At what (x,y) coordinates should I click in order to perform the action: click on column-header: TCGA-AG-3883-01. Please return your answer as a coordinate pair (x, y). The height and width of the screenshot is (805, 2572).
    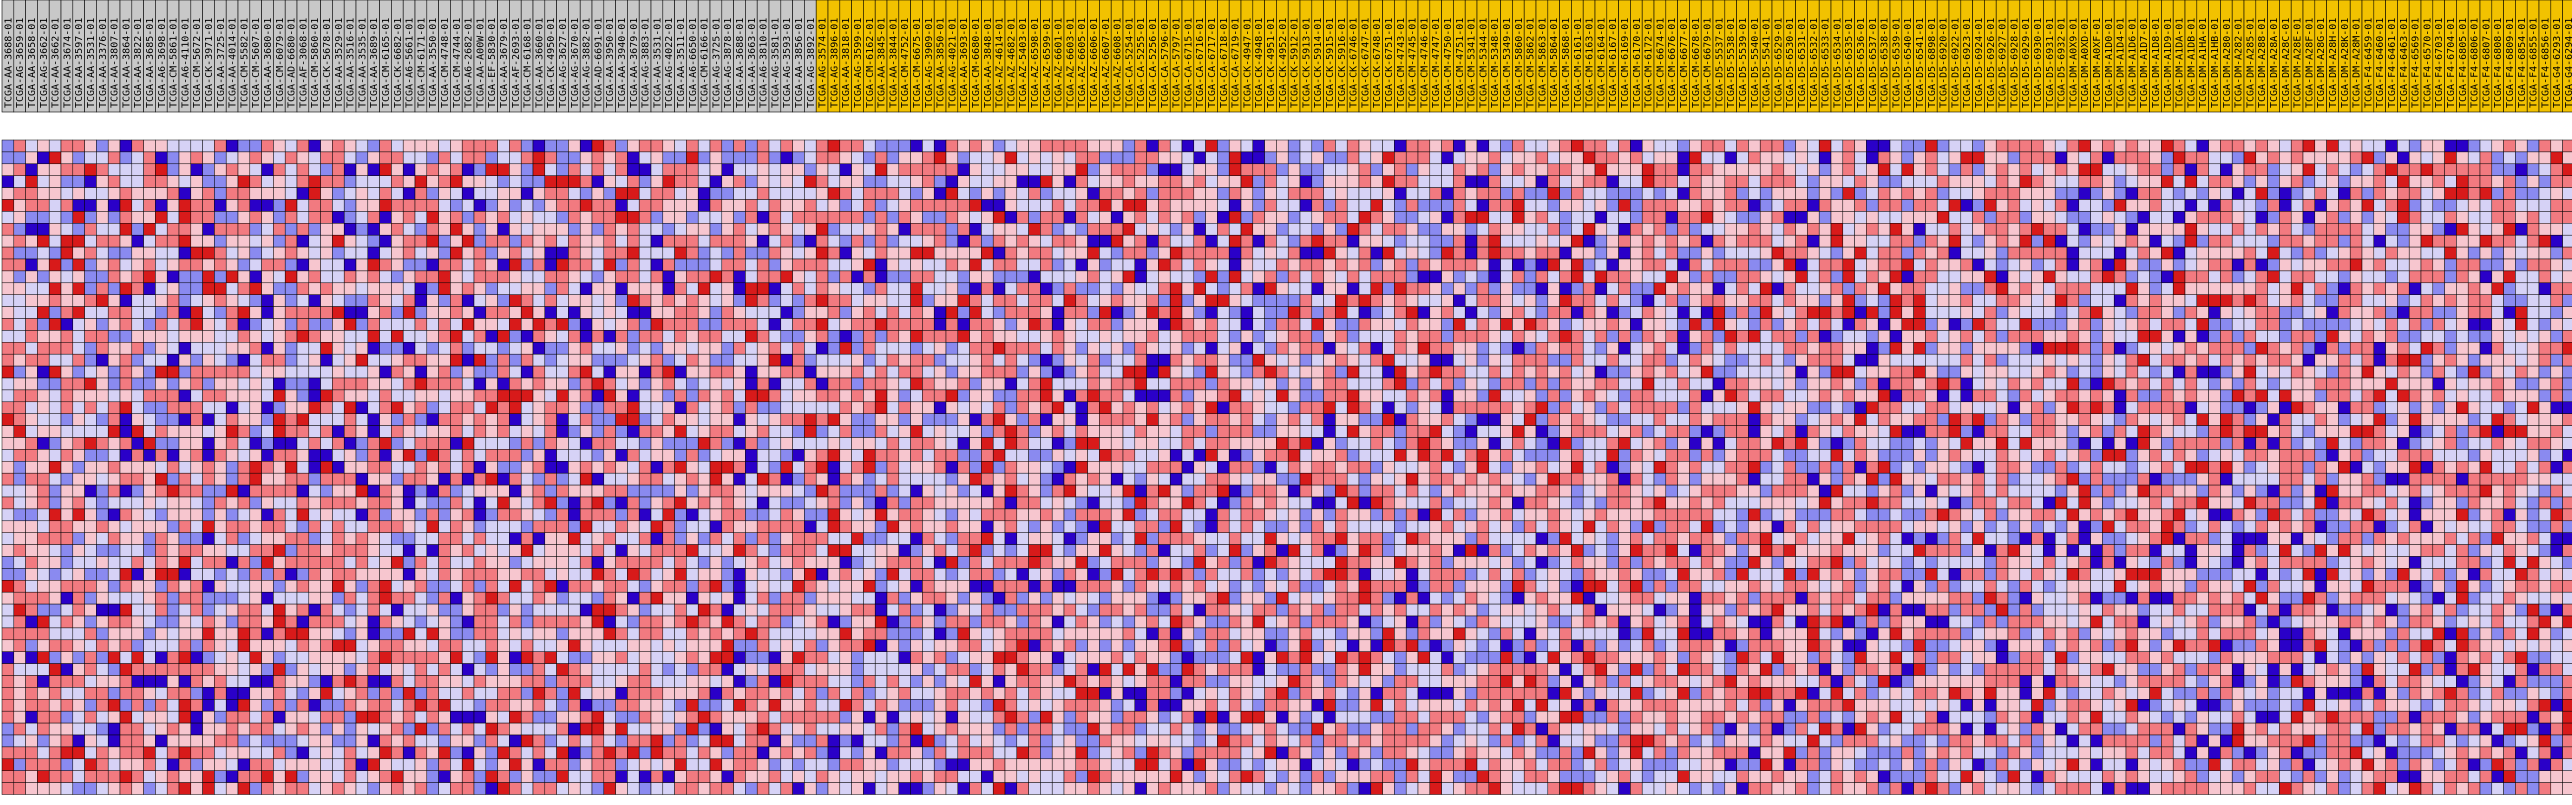
    Looking at the image, I should click on (645, 56).